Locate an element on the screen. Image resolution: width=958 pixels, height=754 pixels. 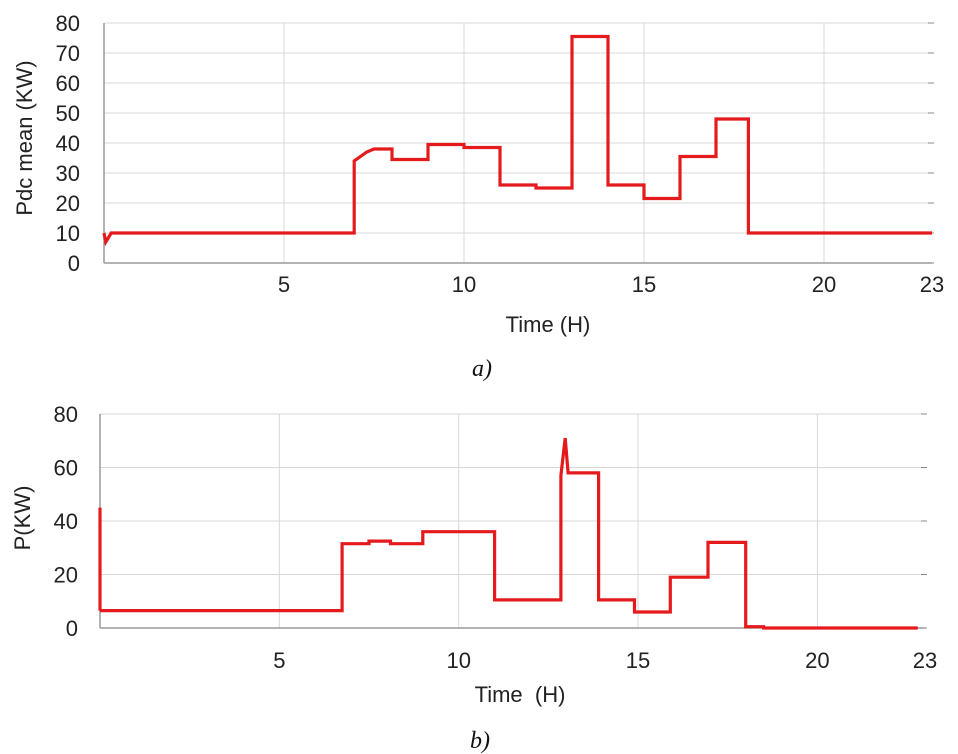
chart-b-x-ticks: 5 10 15 20 23 is located at coordinates (605, 660).